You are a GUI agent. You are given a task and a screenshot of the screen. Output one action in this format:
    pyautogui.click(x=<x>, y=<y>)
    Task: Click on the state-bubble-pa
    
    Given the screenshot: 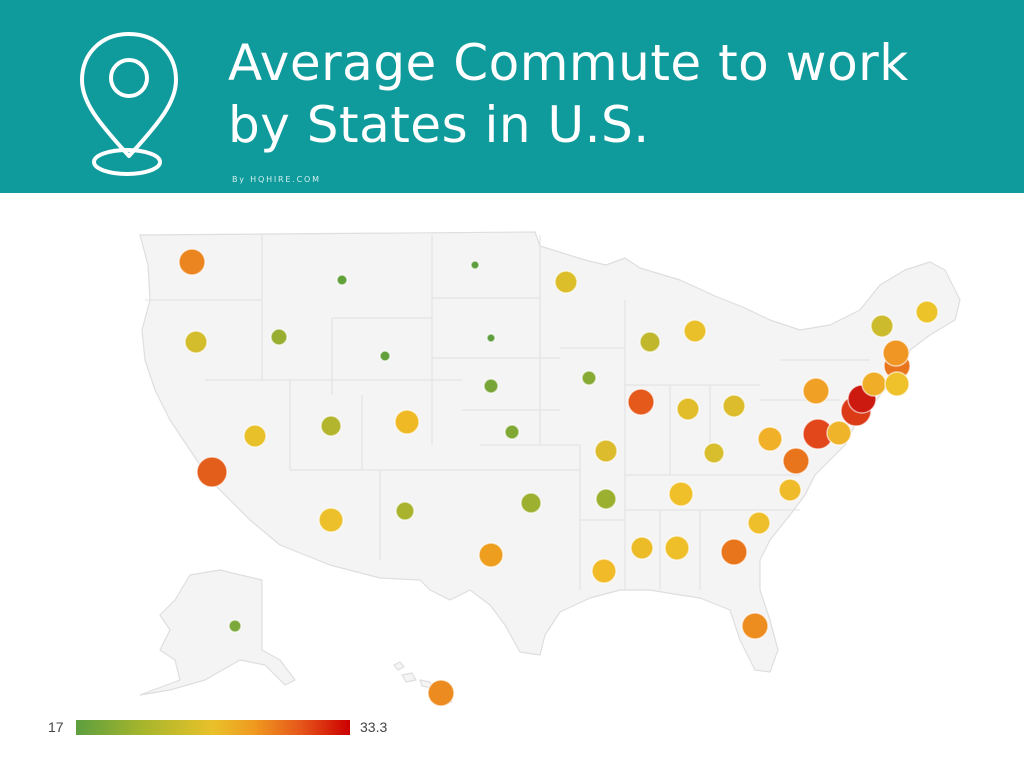 What is the action you would take?
    pyautogui.click(x=816, y=391)
    